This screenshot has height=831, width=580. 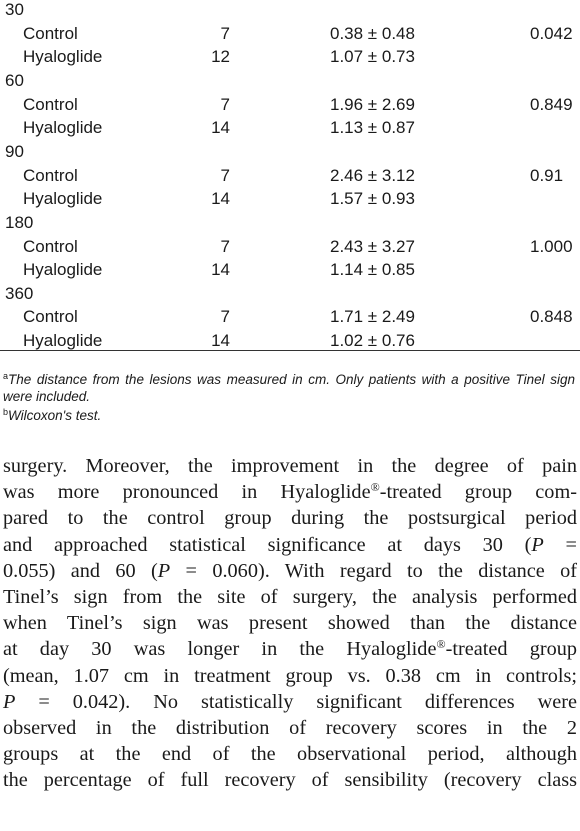 I want to click on n-value: 12, so click(x=220, y=57).